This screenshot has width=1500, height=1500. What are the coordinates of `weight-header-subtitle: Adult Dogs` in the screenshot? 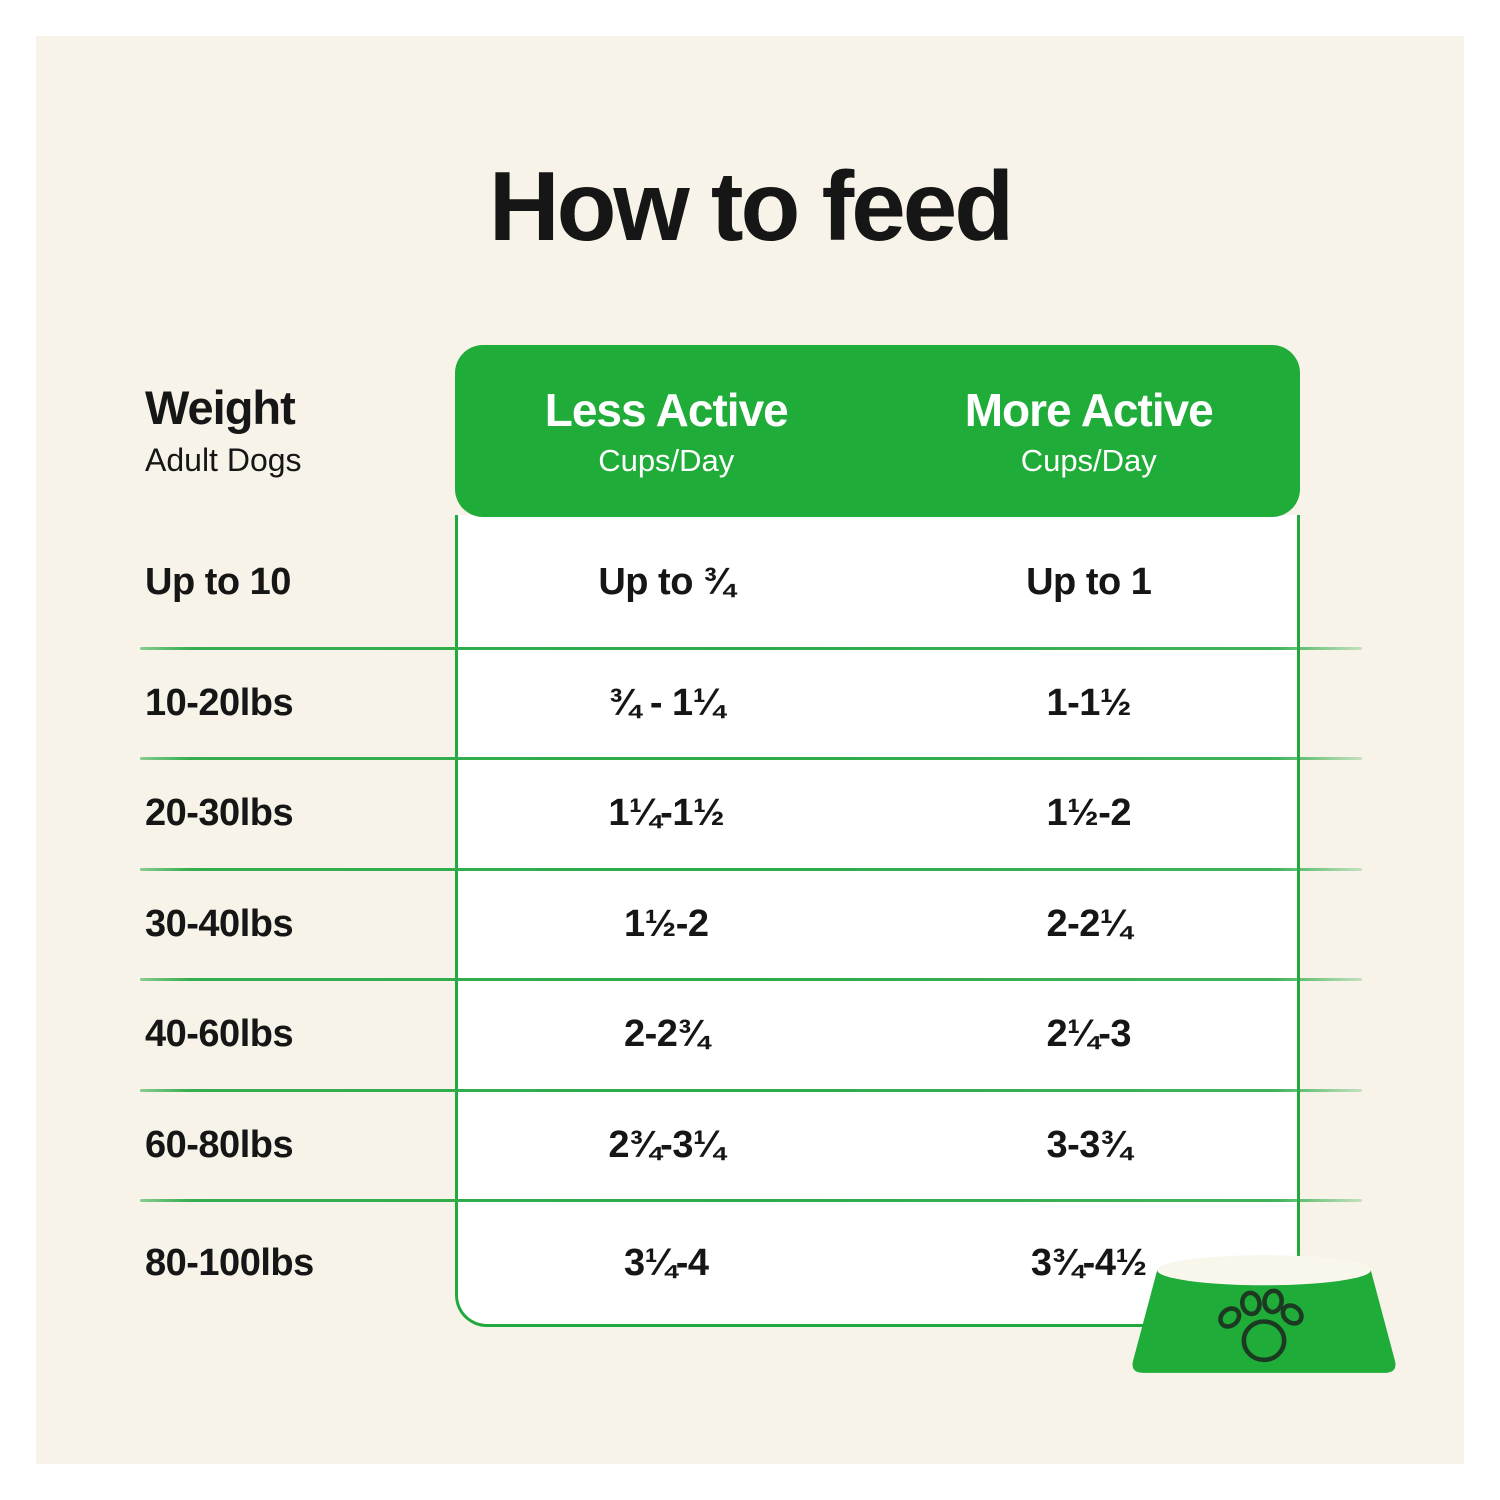 It's located at (223, 459).